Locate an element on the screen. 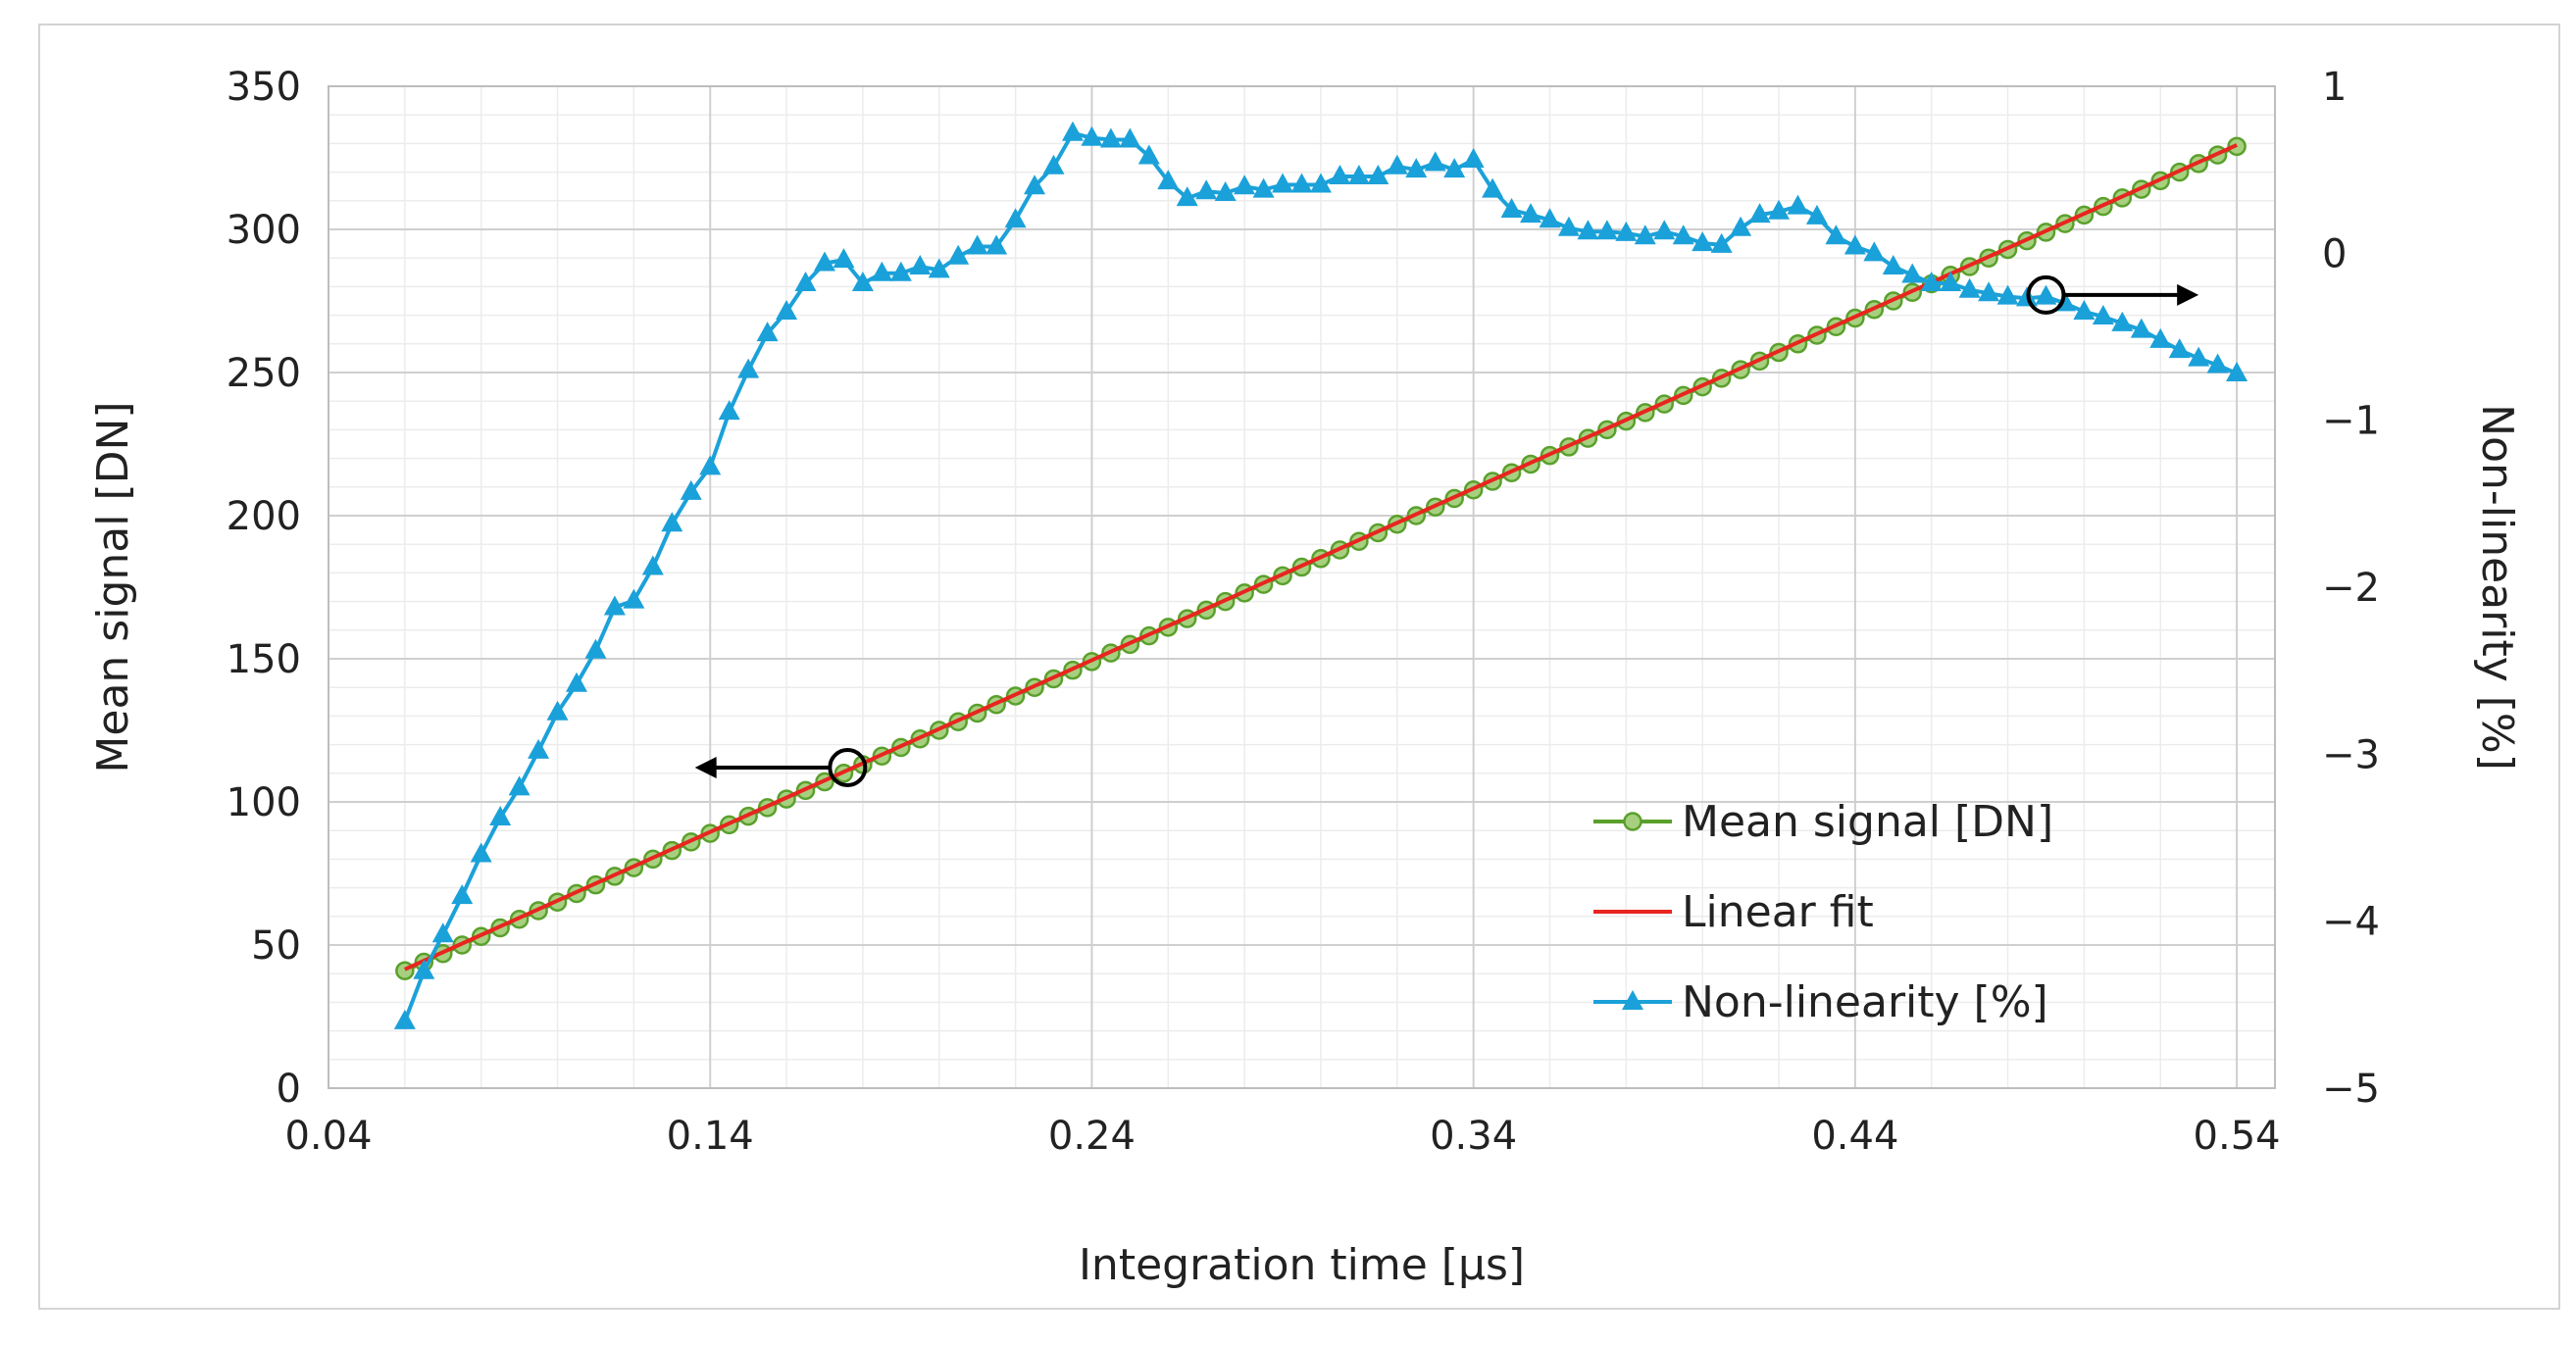  y-axis-title: Mean signal [DN] is located at coordinates (113, 586).